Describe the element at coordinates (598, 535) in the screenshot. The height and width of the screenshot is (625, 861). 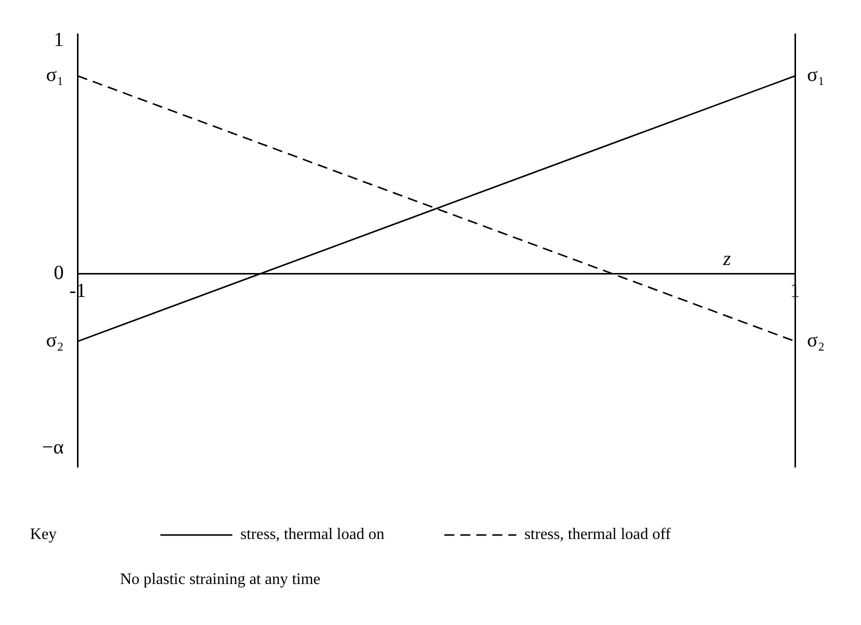
I see `legend-label: stress, thermal load off` at that location.